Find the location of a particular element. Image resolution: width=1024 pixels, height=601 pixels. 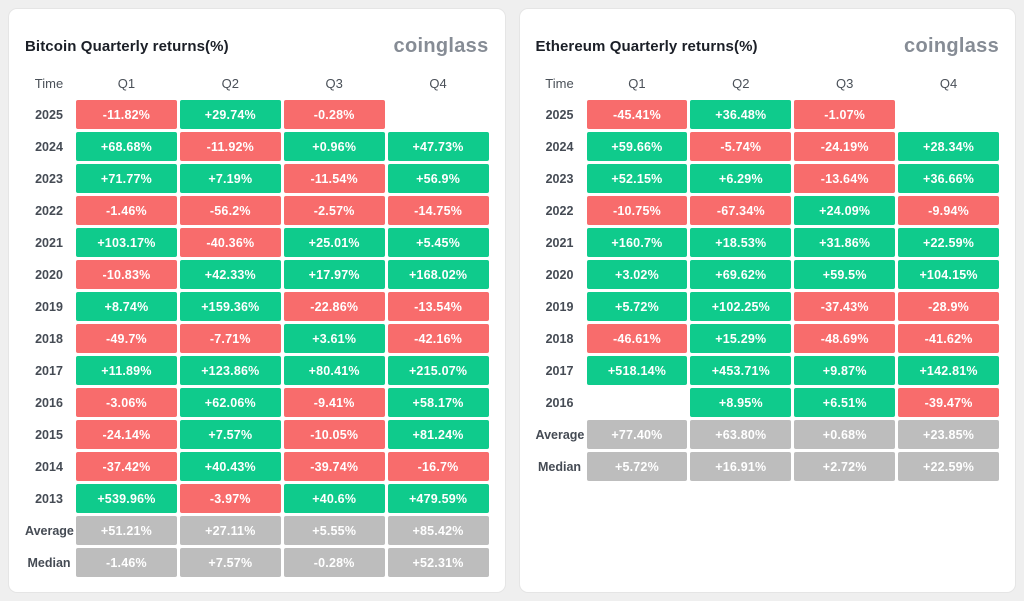

return-cell: +17.97% is located at coordinates (334, 274).